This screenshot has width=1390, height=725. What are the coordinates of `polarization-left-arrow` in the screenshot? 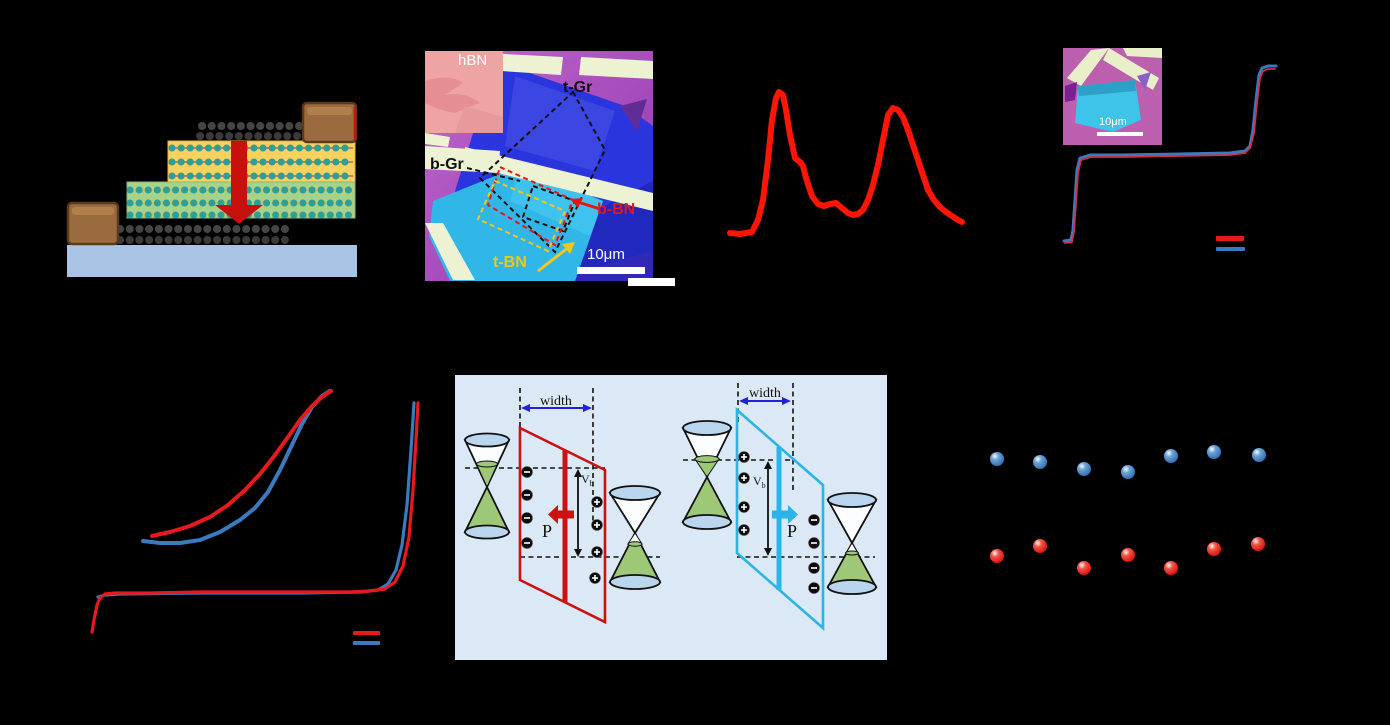 It's located at (561, 514).